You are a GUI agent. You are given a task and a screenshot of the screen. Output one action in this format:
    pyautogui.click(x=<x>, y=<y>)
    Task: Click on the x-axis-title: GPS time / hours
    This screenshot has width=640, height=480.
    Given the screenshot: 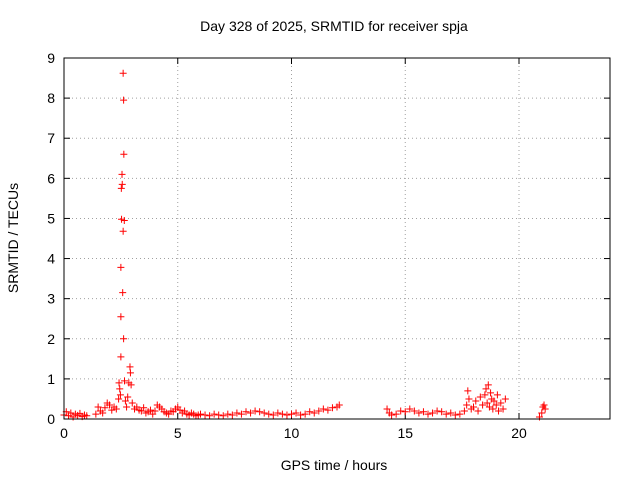 What is the action you would take?
    pyautogui.click(x=334, y=465)
    